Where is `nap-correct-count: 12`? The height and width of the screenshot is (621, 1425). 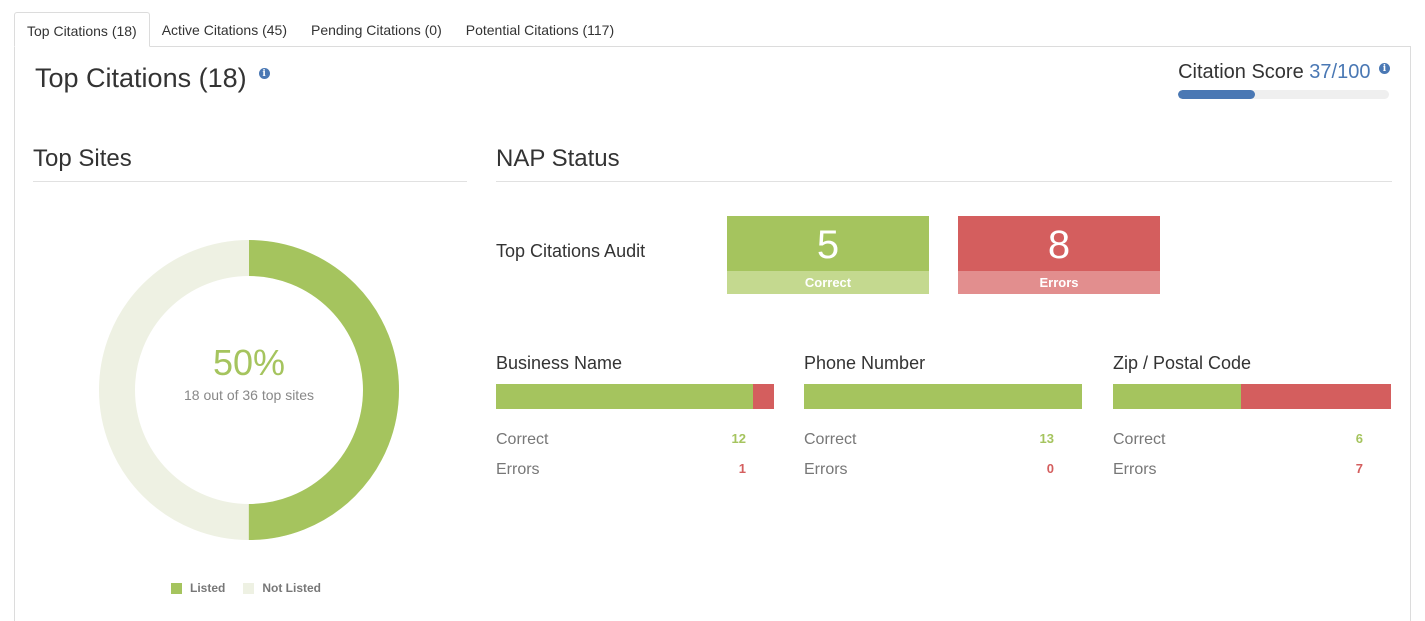
nap-correct-count: 12 is located at coordinates (738, 438).